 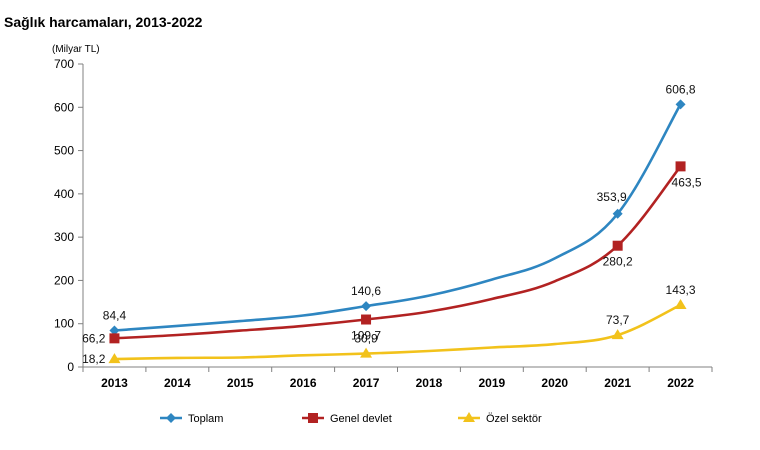 I want to click on y-tick-label: 700, so click(x=64, y=64).